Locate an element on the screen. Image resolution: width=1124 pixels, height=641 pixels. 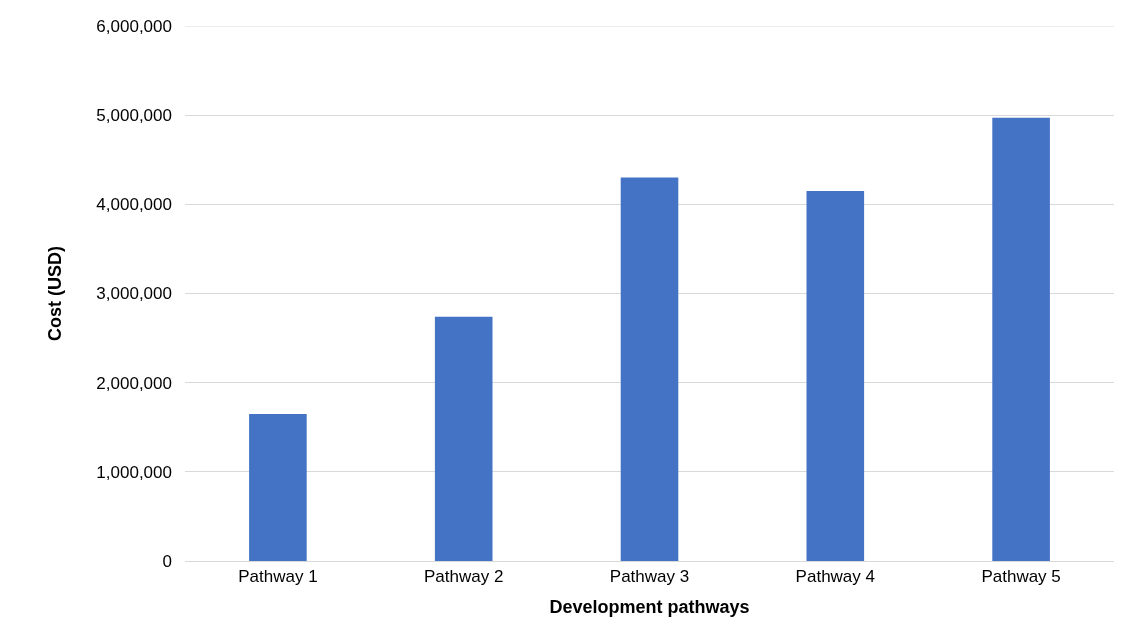
y-tick-label: 6,000,000 is located at coordinates (134, 26).